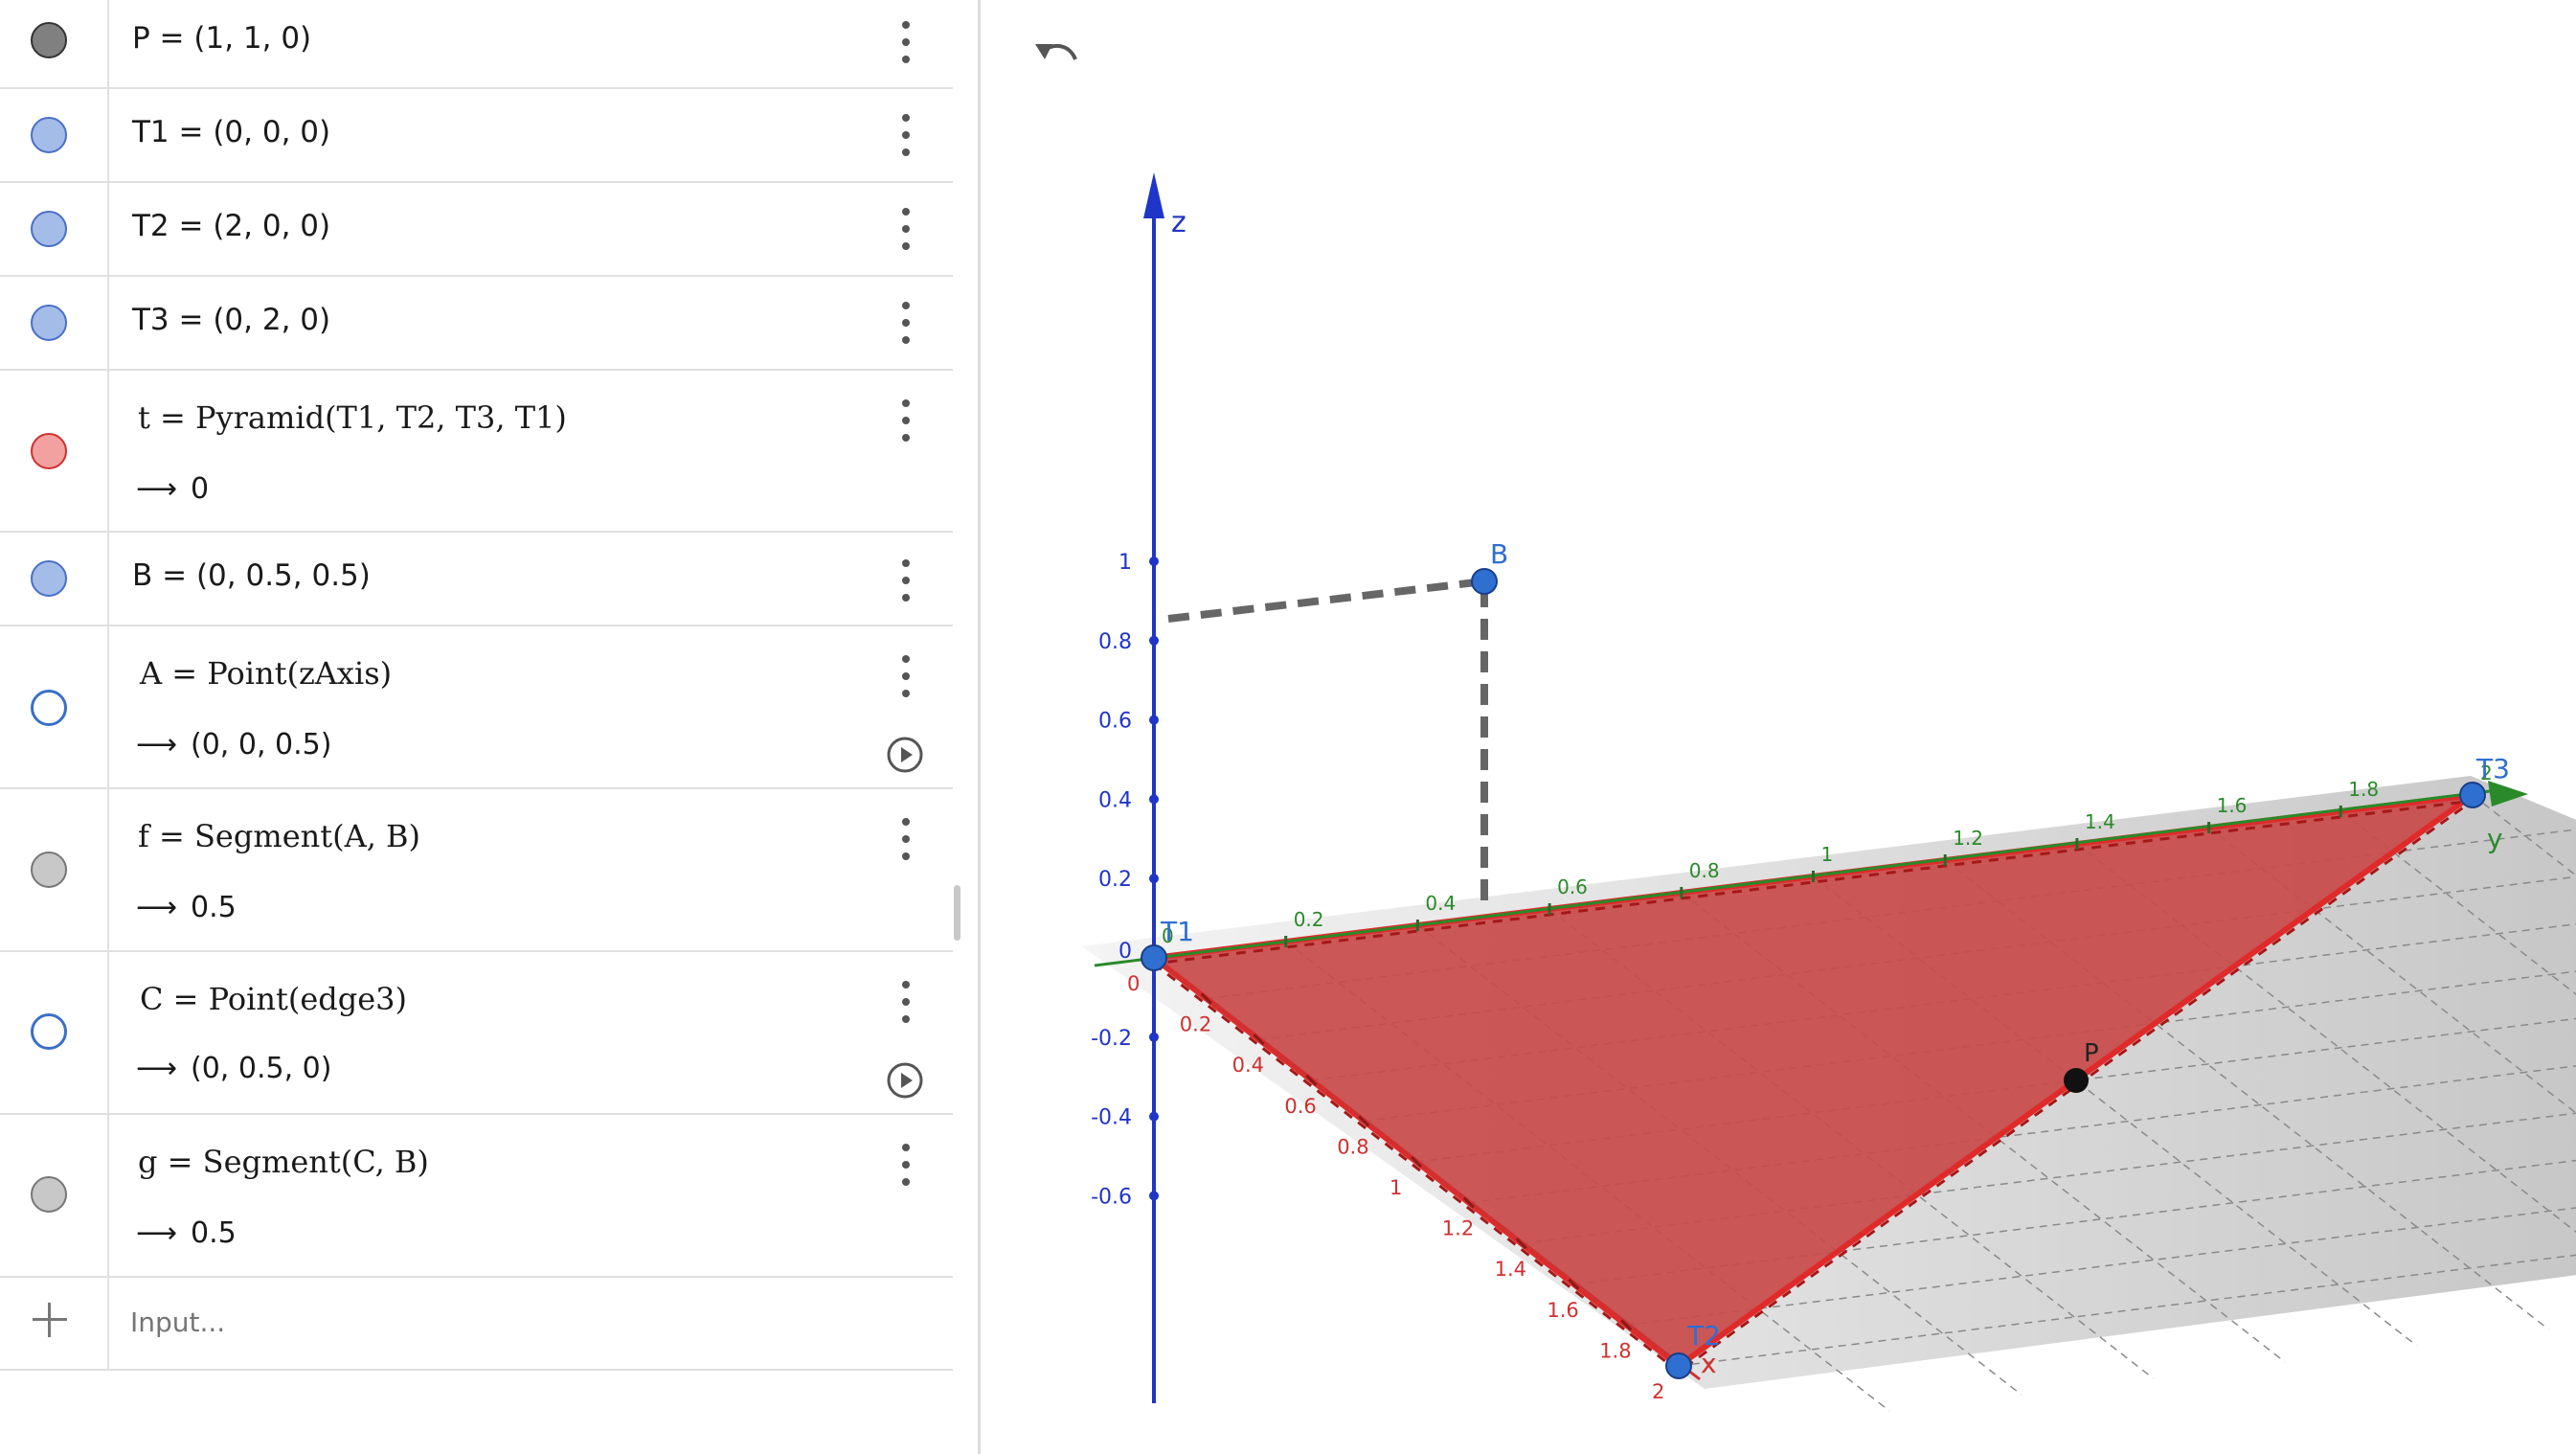 The image size is (2576, 1454). What do you see at coordinates (49, 323) in the screenshot?
I see `visibility-toggle-T3` at bounding box center [49, 323].